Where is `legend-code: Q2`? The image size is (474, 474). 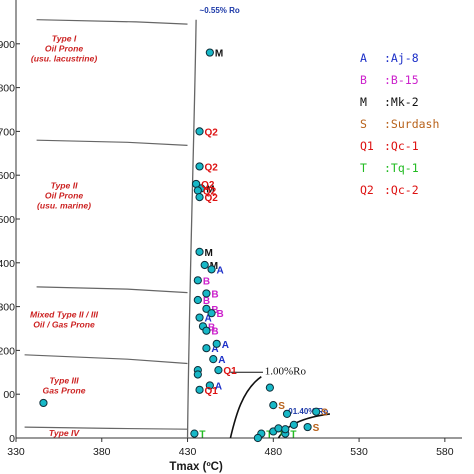
legend-code: Q2 is located at coordinates (367, 190).